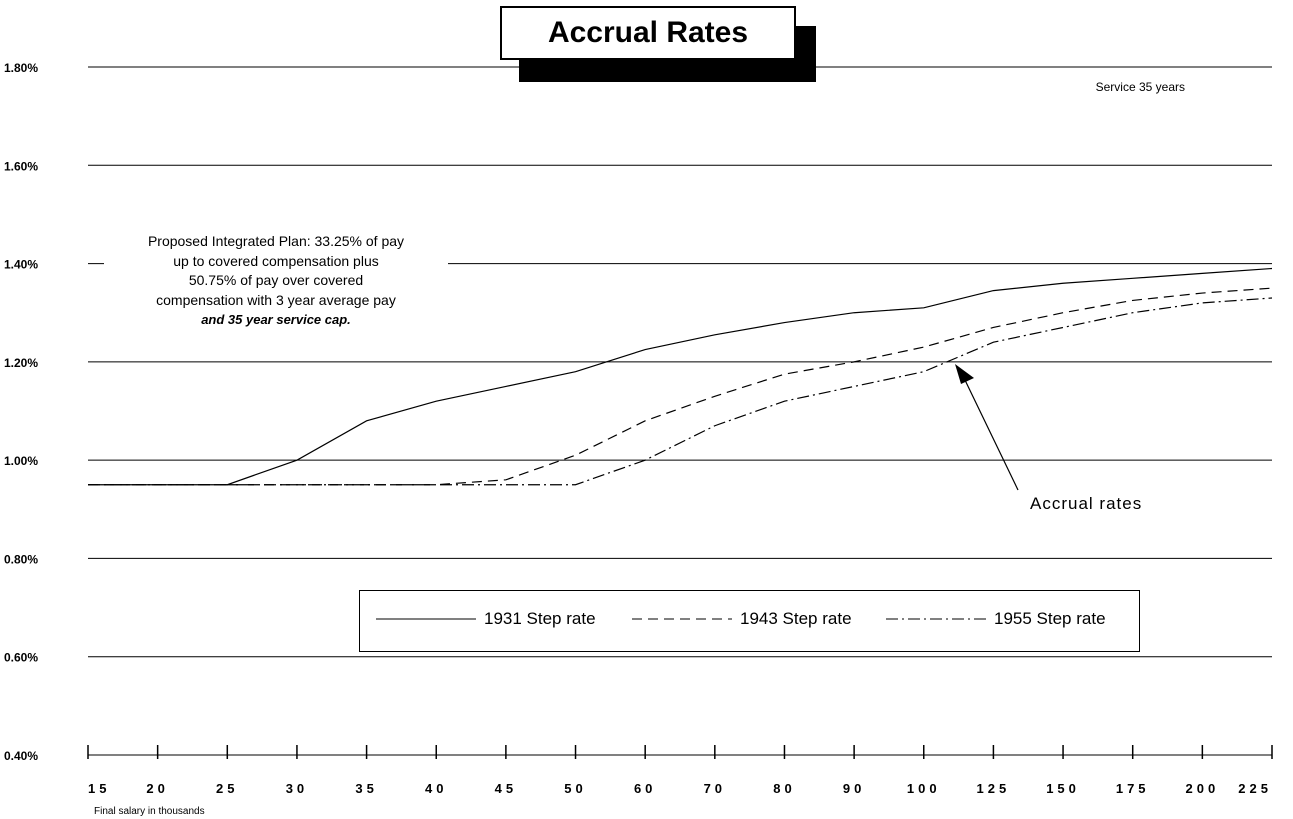 Image resolution: width=1293 pixels, height=819 pixels. Describe the element at coordinates (21, 461) in the screenshot. I see `y-tick-label: 1.00%` at that location.